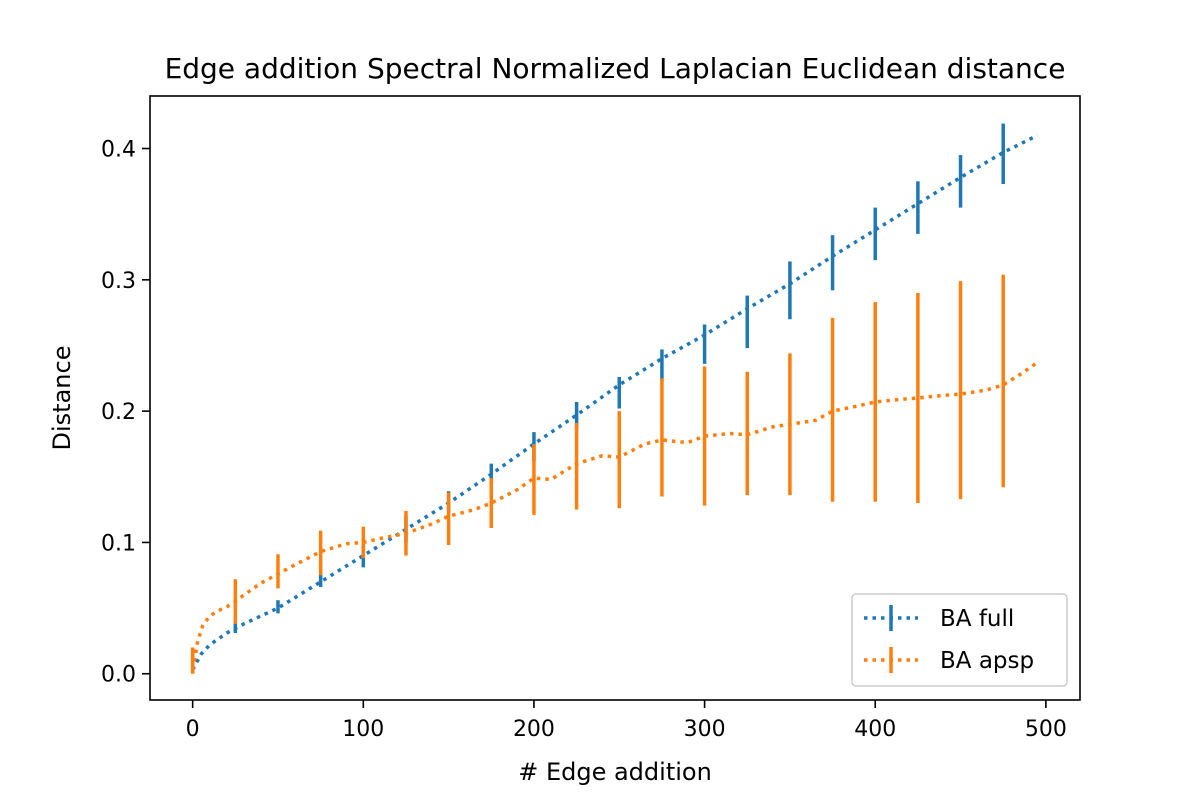 The height and width of the screenshot is (800, 1200). What do you see at coordinates (705, 729) in the screenshot?
I see `x-tick-label: 300` at bounding box center [705, 729].